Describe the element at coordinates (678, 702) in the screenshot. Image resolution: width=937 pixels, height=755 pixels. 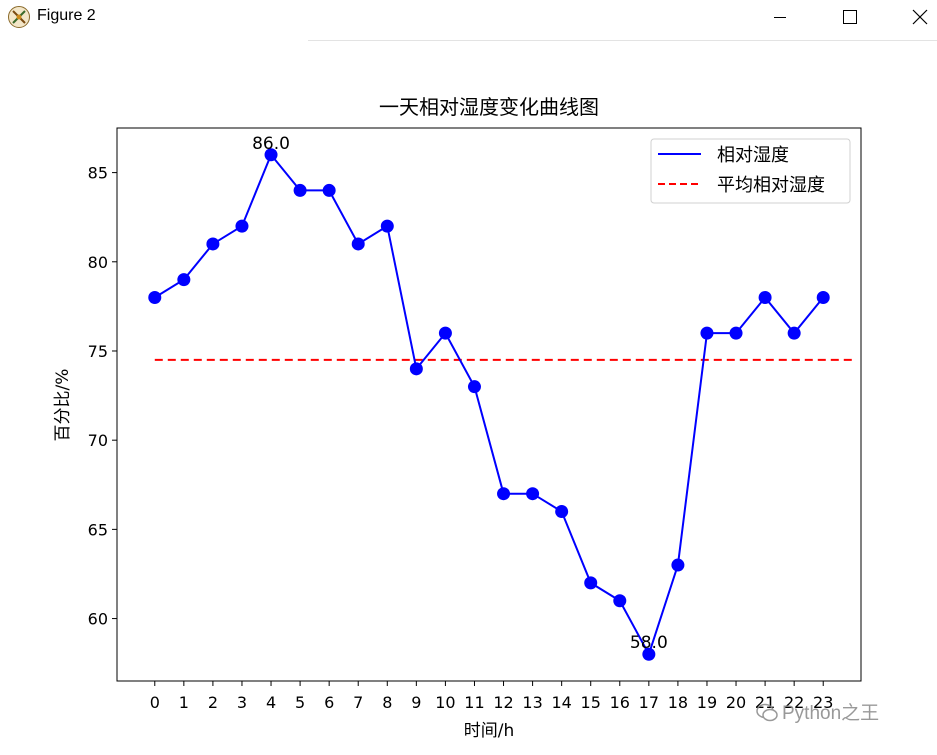
I see `x-tick-label: 18` at that location.